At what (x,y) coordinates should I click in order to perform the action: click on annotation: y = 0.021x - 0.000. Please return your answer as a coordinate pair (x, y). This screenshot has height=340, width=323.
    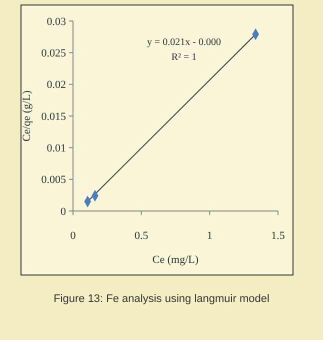
    Looking at the image, I should click on (184, 42).